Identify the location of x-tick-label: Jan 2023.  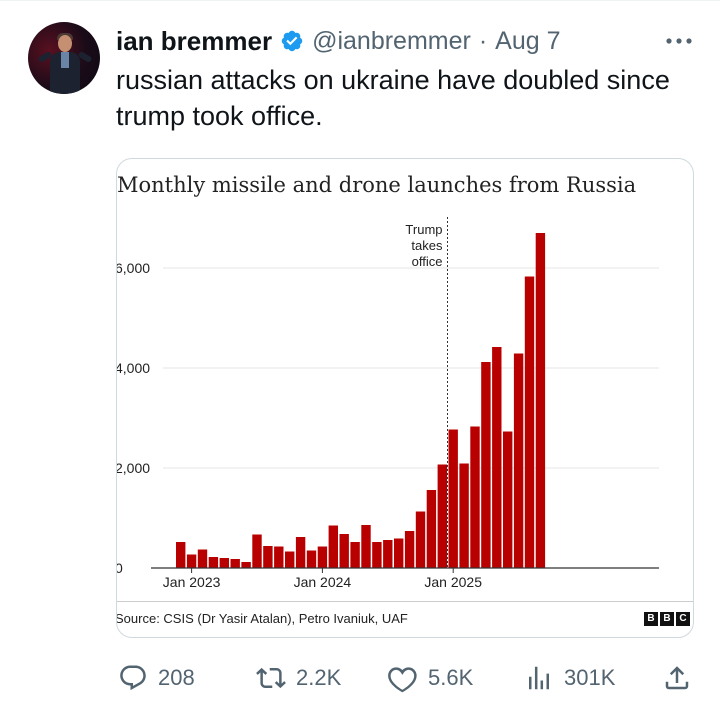
(192, 582).